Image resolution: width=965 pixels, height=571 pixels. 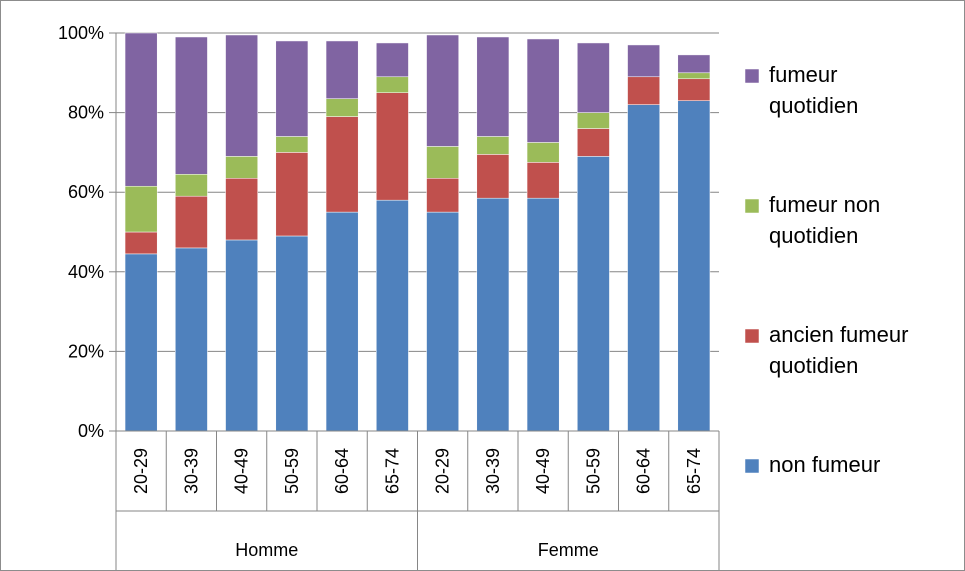 I want to click on y-tick-label: 0%, so click(x=91, y=431).